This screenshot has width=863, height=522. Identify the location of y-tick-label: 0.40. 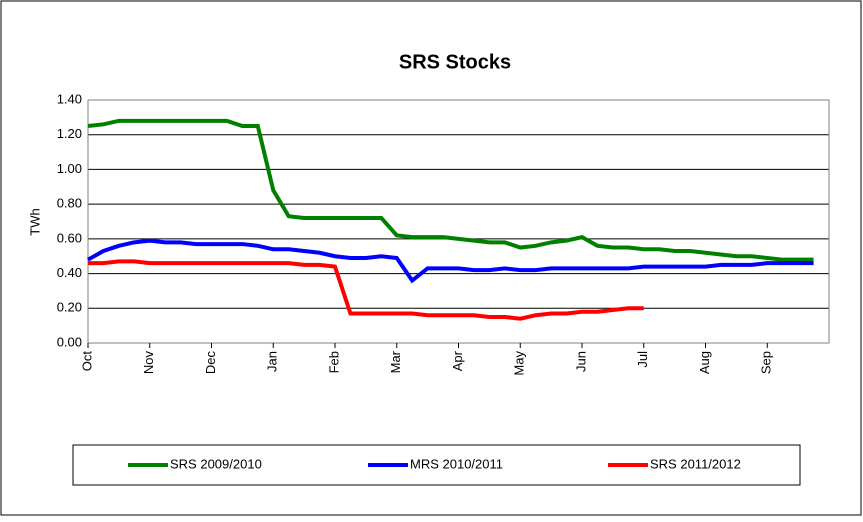
(69, 272).